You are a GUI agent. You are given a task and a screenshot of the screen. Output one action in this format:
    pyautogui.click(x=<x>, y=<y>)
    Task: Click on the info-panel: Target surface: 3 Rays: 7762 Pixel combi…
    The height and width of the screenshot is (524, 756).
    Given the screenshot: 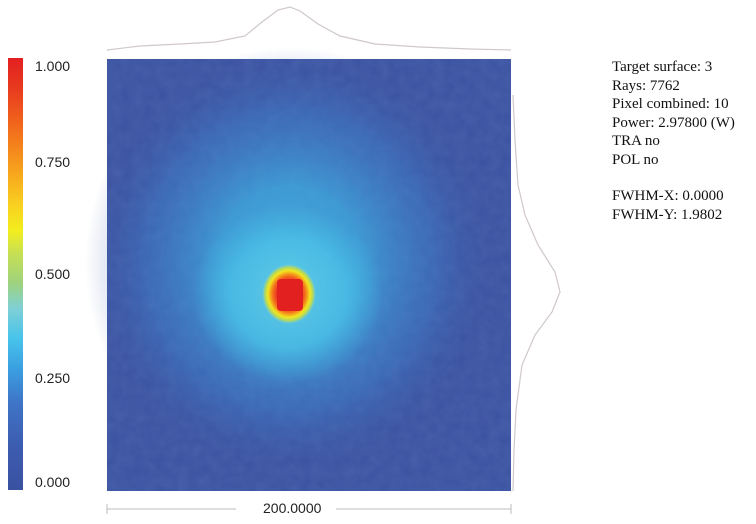 What is the action you would take?
    pyautogui.click(x=673, y=141)
    